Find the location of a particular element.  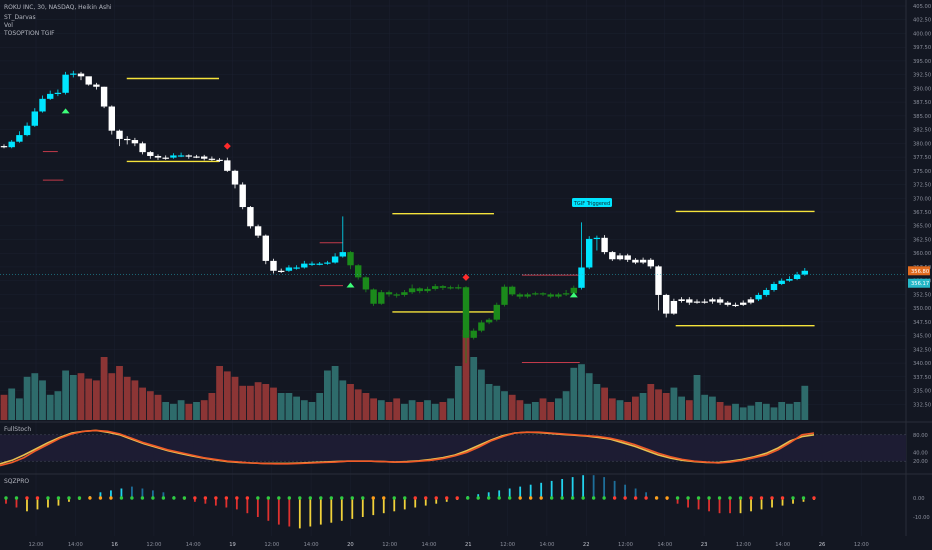

price-tick-label: 390.00 is located at coordinates (922, 89).